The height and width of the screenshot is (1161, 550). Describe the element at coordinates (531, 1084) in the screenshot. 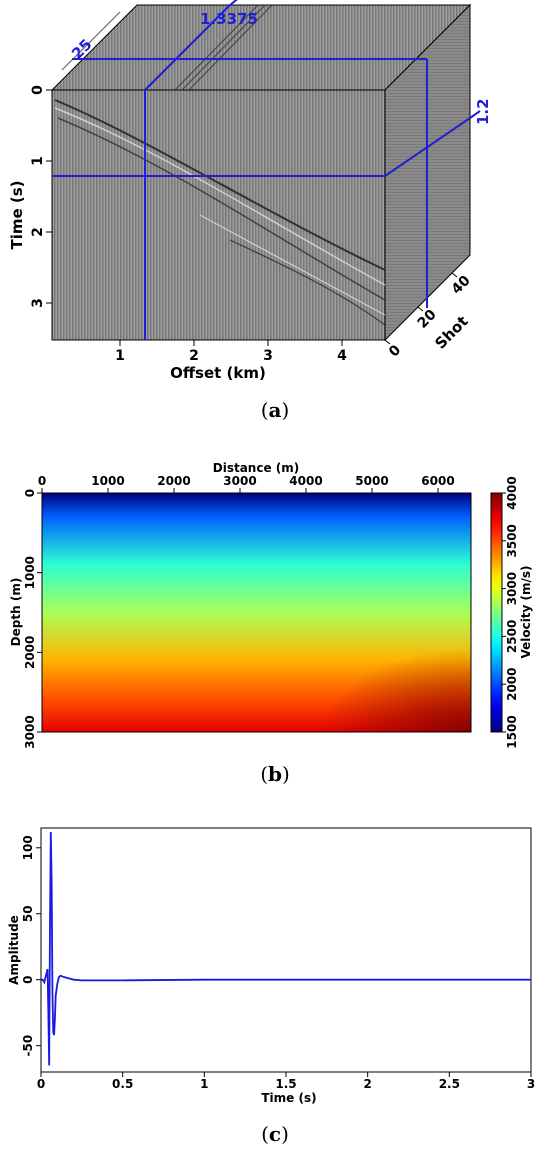

I see `time-tick-label: 3` at that location.